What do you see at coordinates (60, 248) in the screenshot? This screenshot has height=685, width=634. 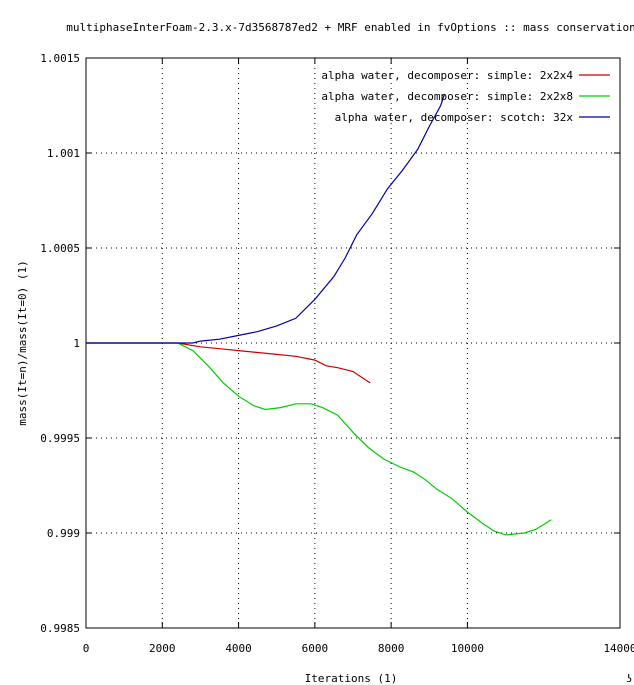 I see `y-tick-label: 1.0005` at bounding box center [60, 248].